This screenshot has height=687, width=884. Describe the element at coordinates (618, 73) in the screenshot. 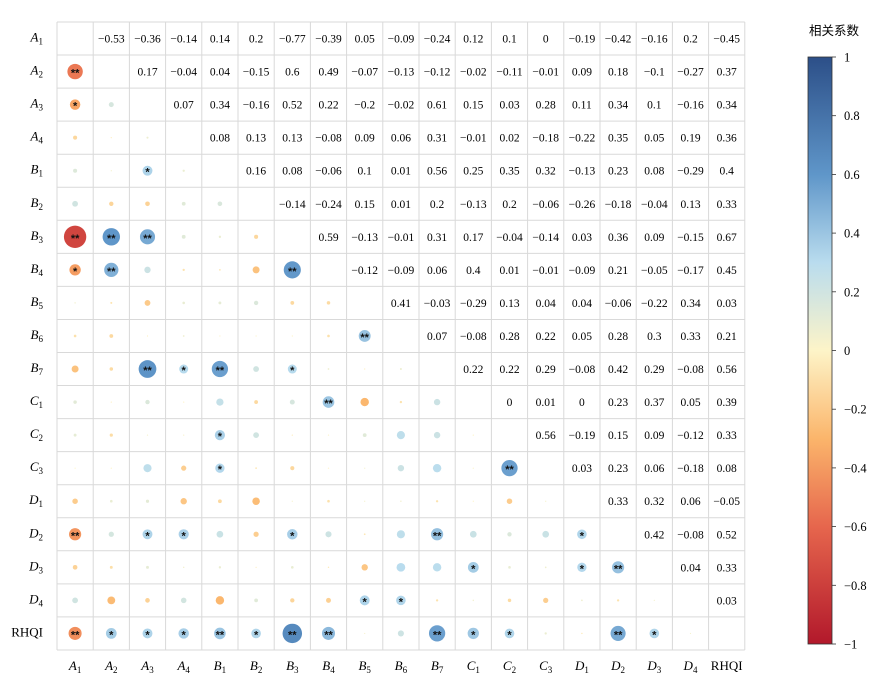

I see `correlation-value: 0.18` at that location.